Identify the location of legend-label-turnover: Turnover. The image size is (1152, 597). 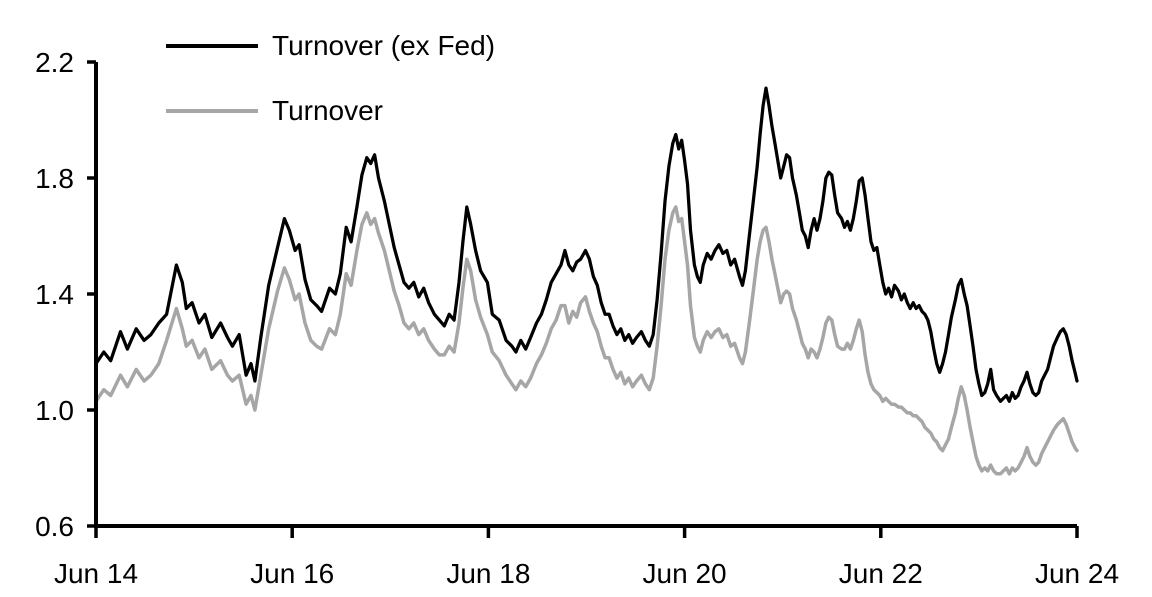
(328, 110).